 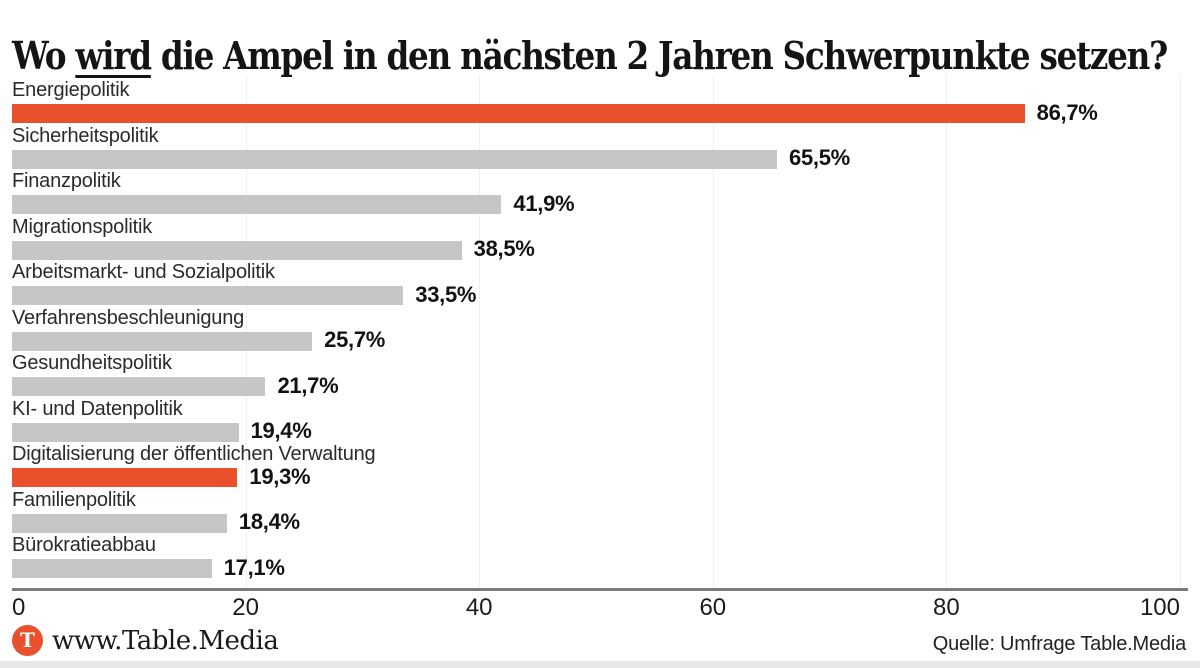 What do you see at coordinates (446, 294) in the screenshot?
I see `value-label: 33,5%` at bounding box center [446, 294].